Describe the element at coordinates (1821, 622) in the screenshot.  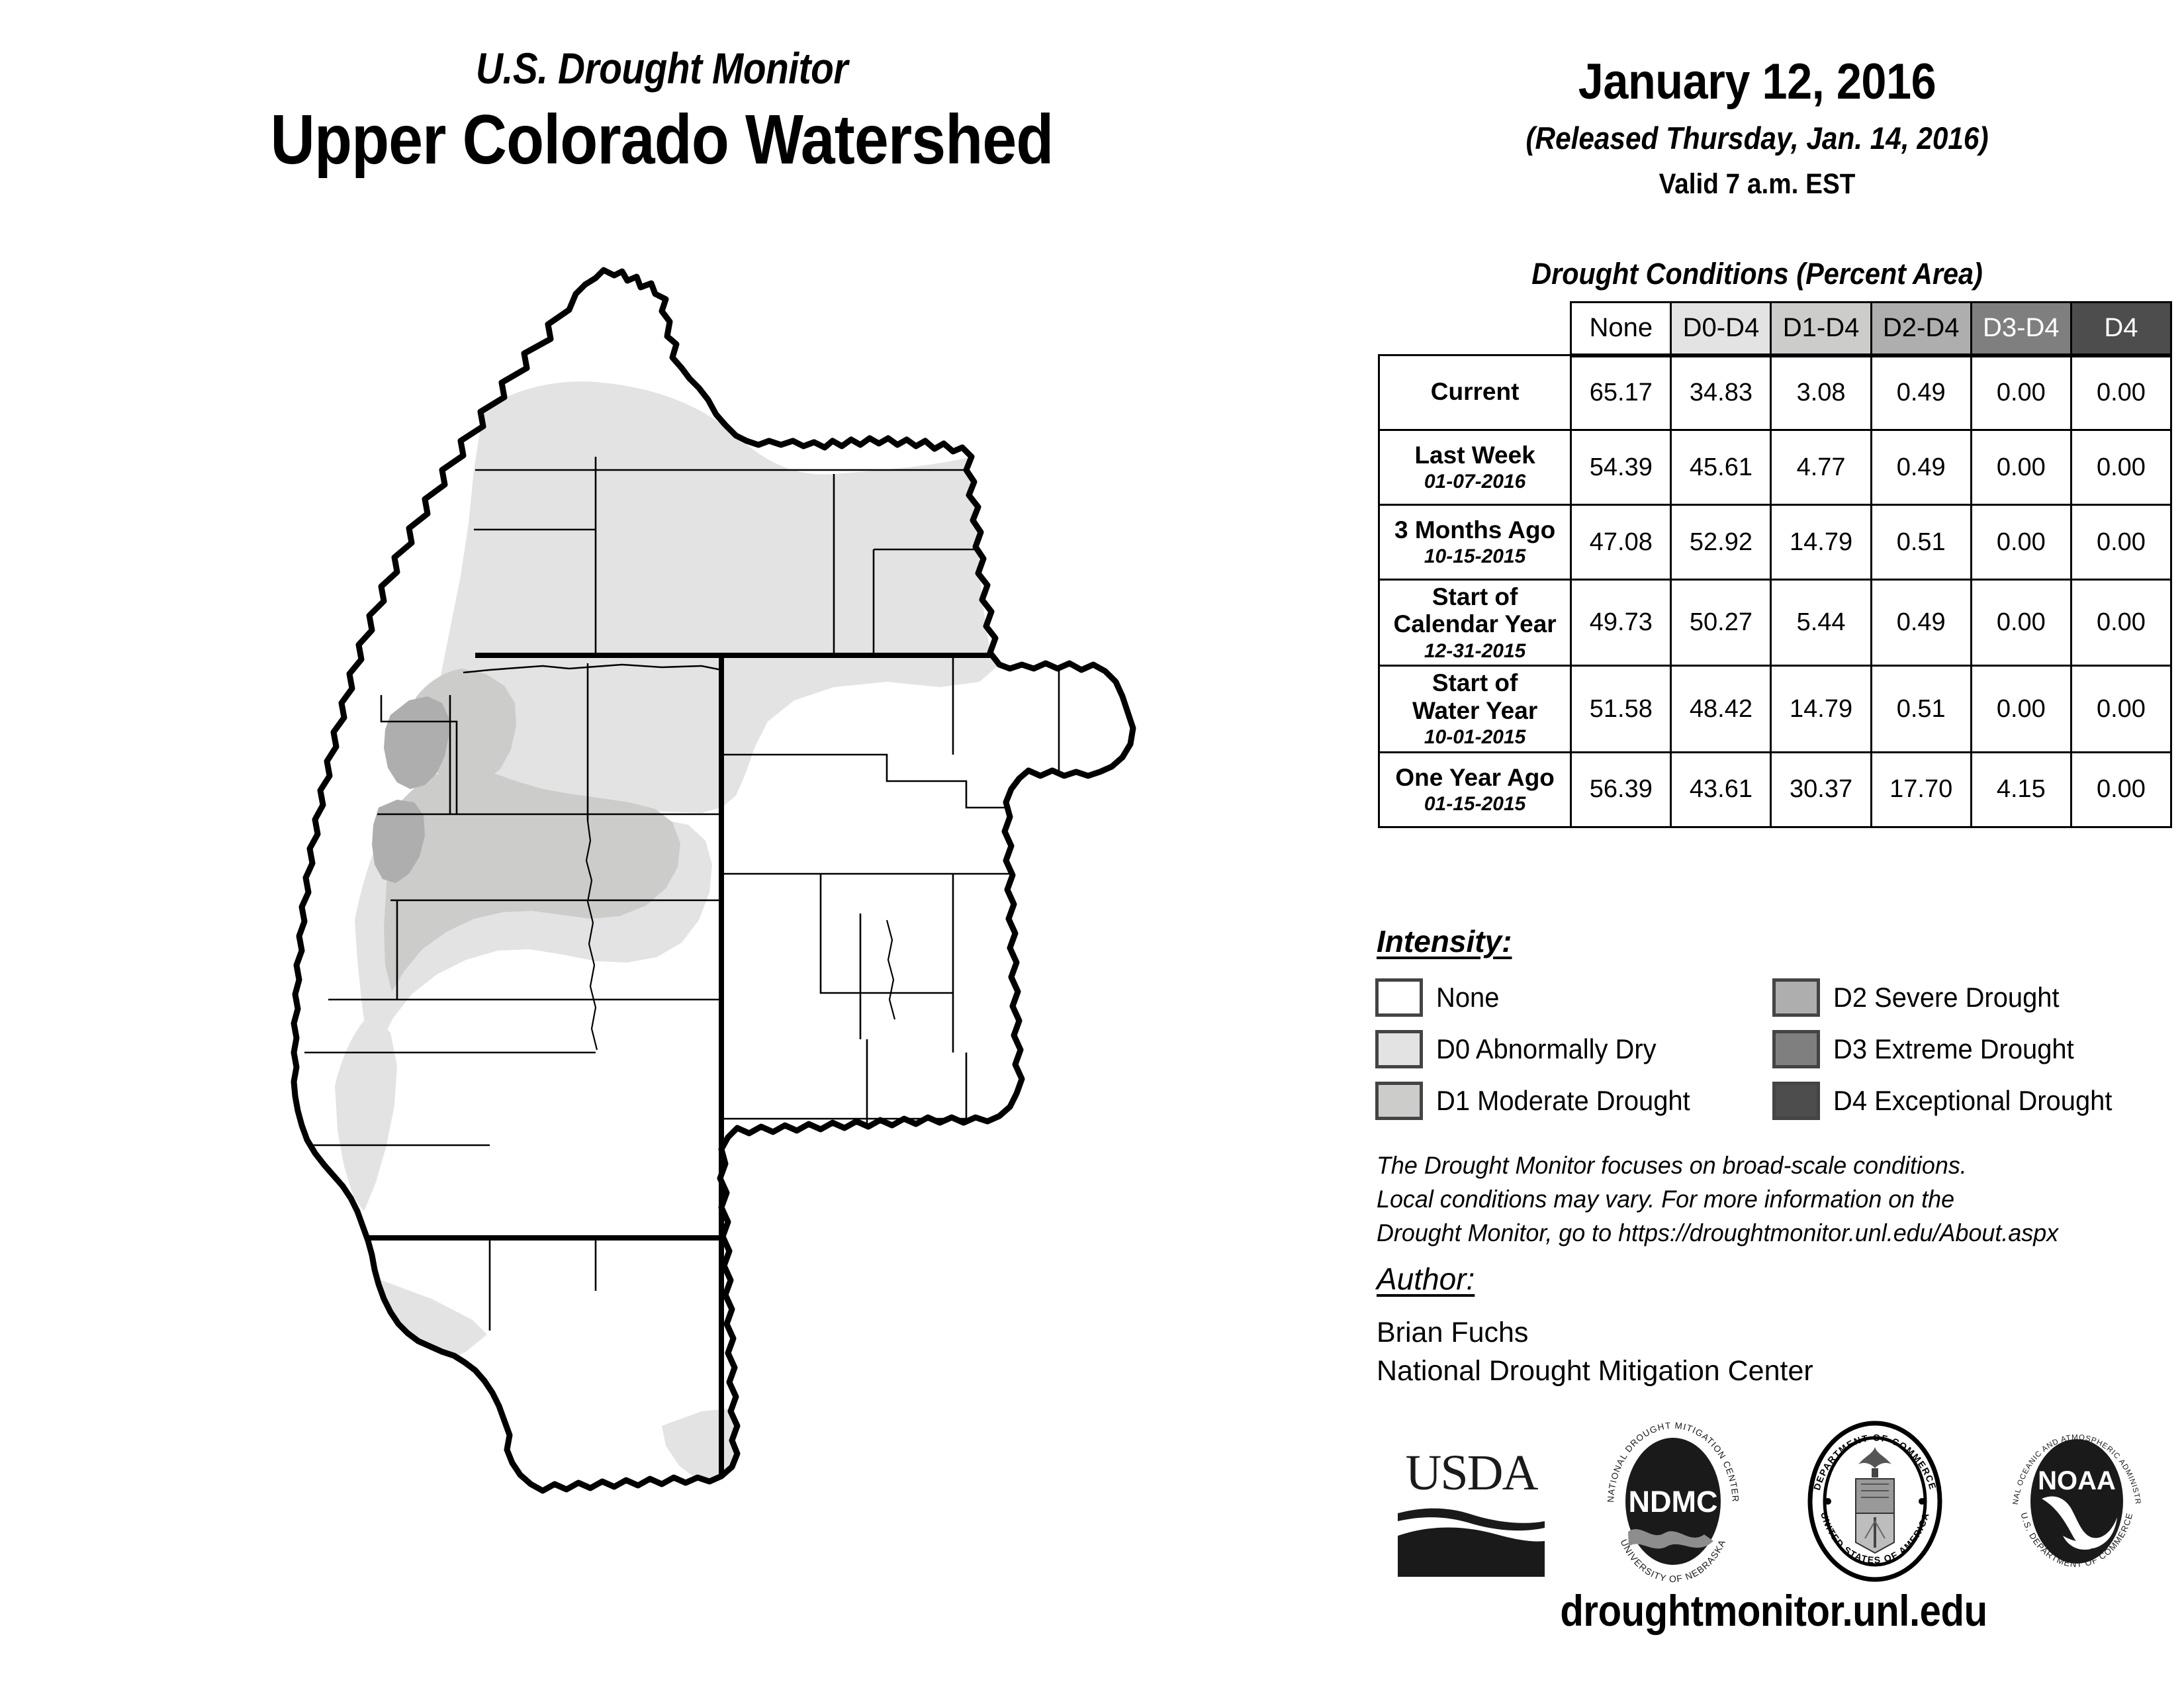
I see `cell-d1-d4: 5.44` at that location.